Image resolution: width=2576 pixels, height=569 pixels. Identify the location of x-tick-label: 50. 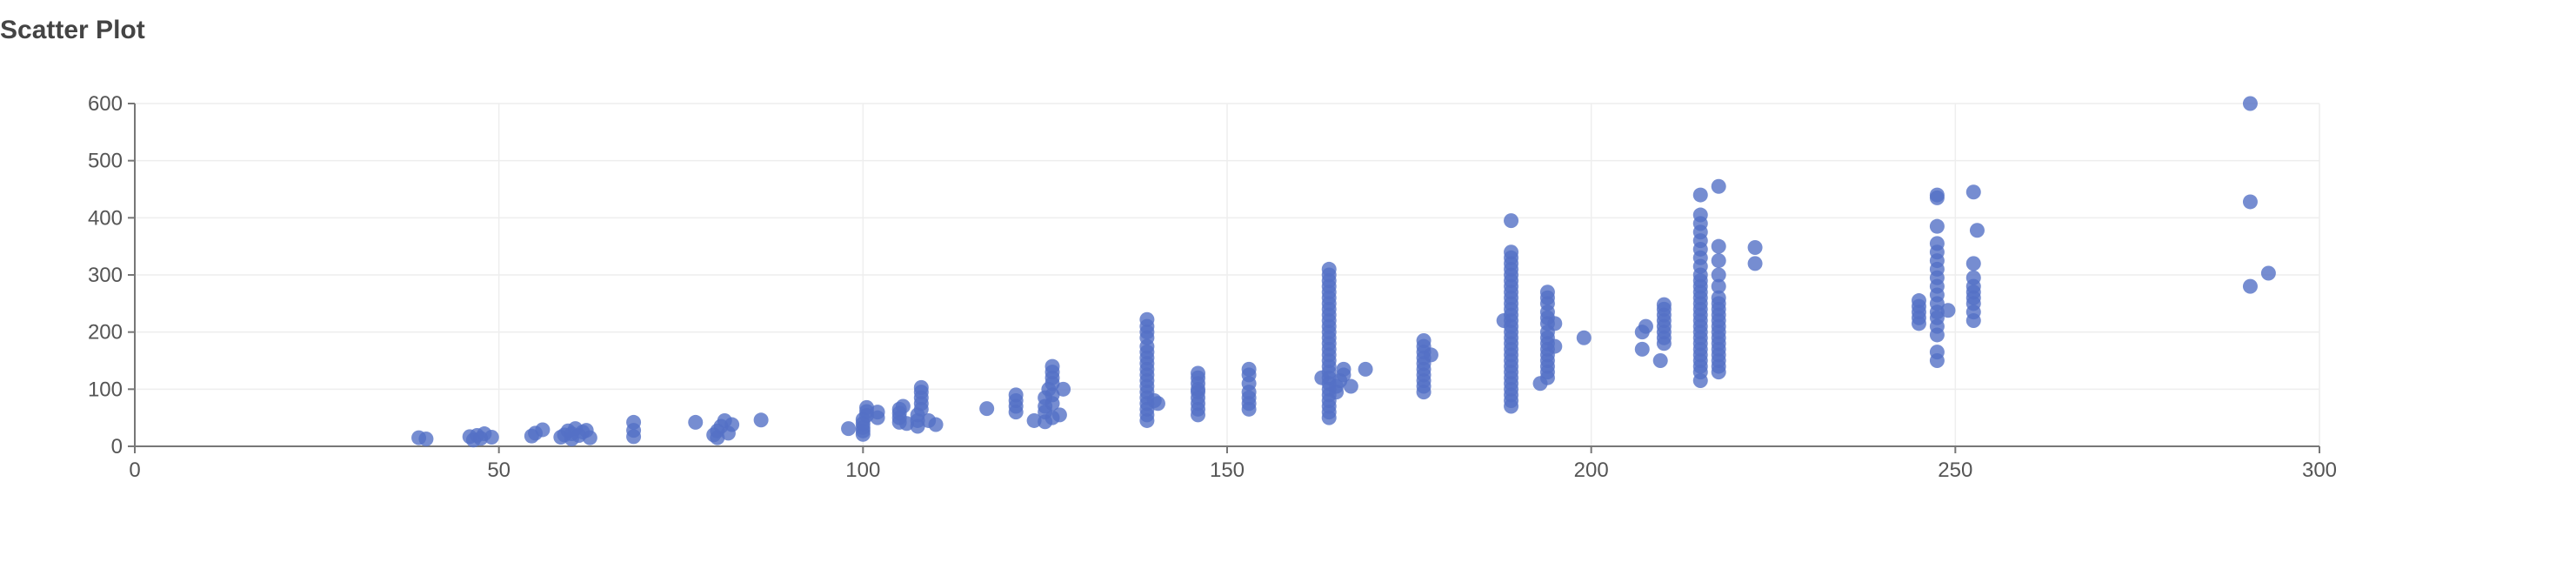
(499, 470).